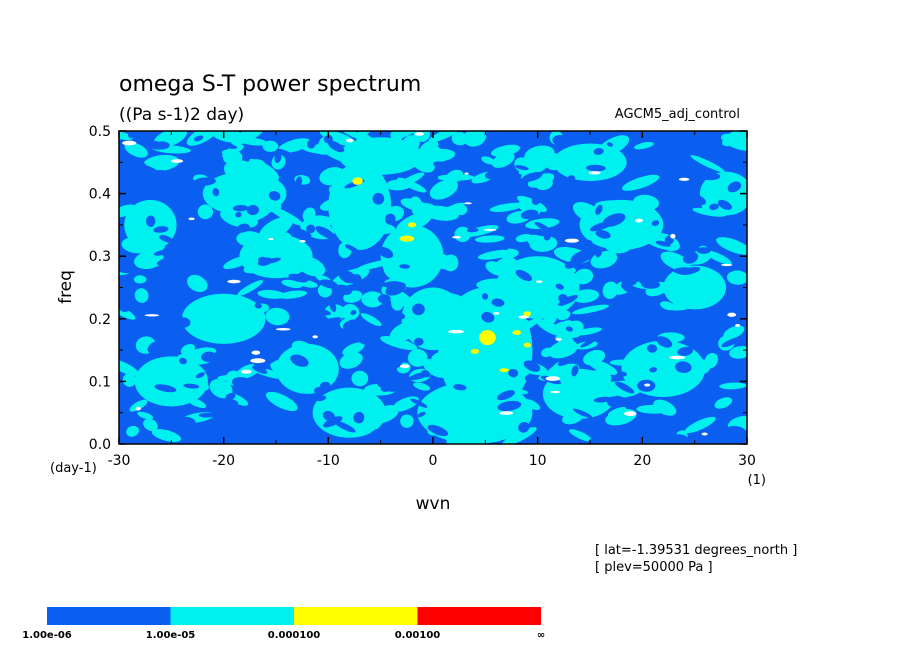  What do you see at coordinates (283, 624) in the screenshot?
I see `colorbar: 1.00e-06 1.00e-05 0.000100 0.00100 ∞` at bounding box center [283, 624].